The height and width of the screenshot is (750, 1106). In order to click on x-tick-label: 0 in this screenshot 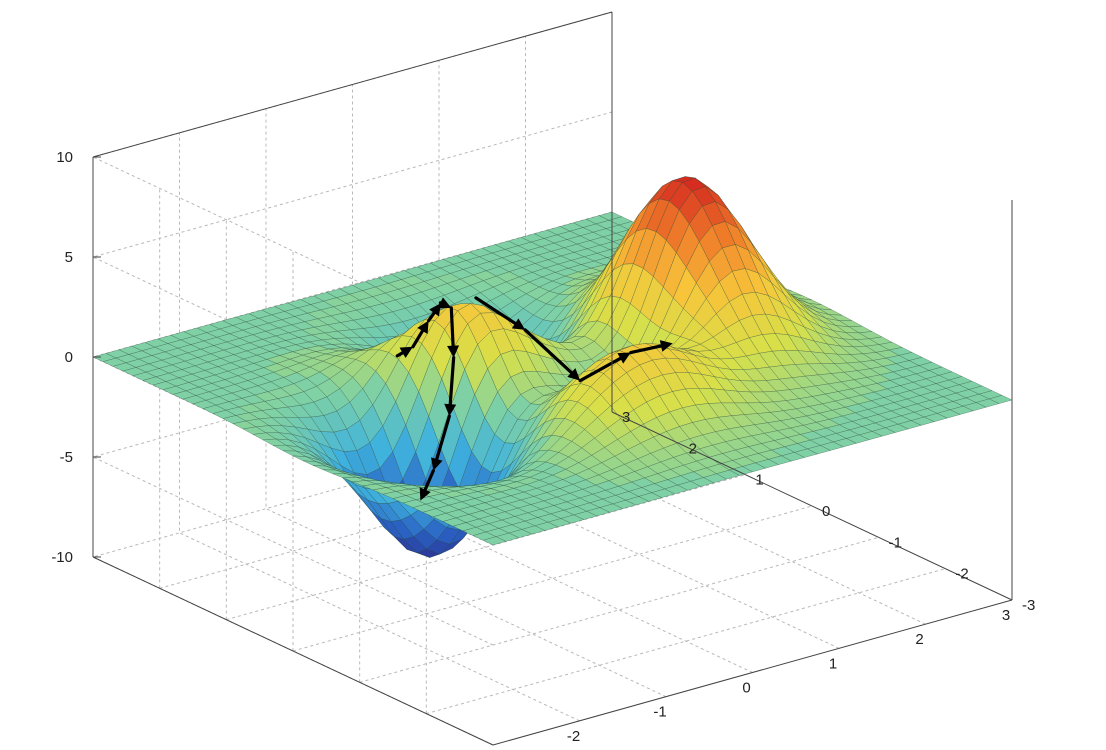, I will do `click(746, 688)`.